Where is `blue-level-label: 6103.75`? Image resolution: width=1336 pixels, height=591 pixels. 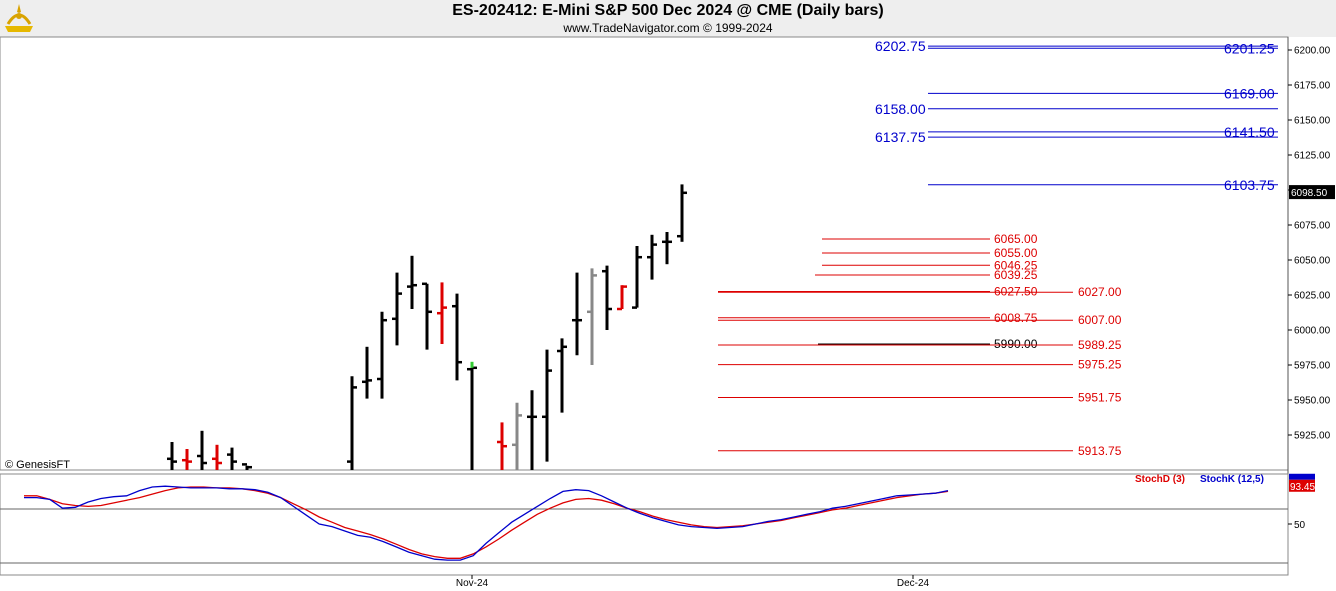 blue-level-label: 6103.75 is located at coordinates (1249, 185).